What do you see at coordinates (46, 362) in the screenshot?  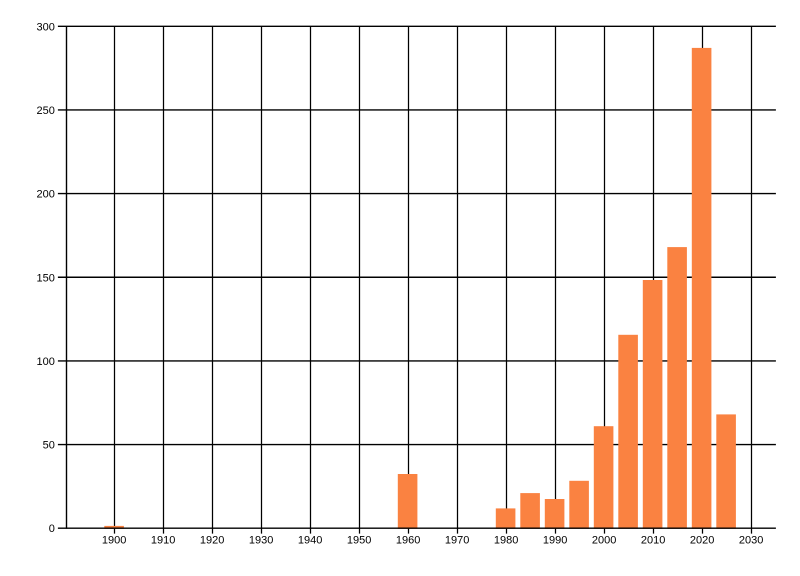 I see `svg-text: 100` at bounding box center [46, 362].